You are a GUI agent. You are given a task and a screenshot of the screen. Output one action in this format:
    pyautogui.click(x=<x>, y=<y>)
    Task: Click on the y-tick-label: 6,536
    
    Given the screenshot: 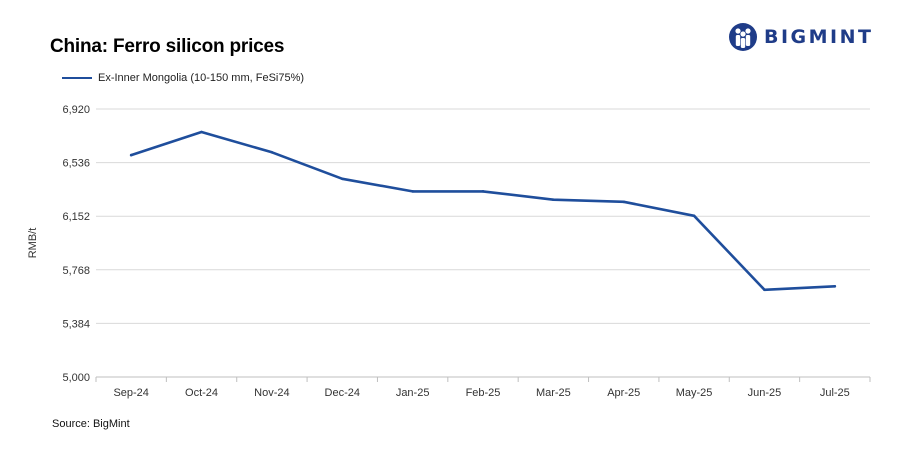 What is the action you would take?
    pyautogui.click(x=76, y=164)
    